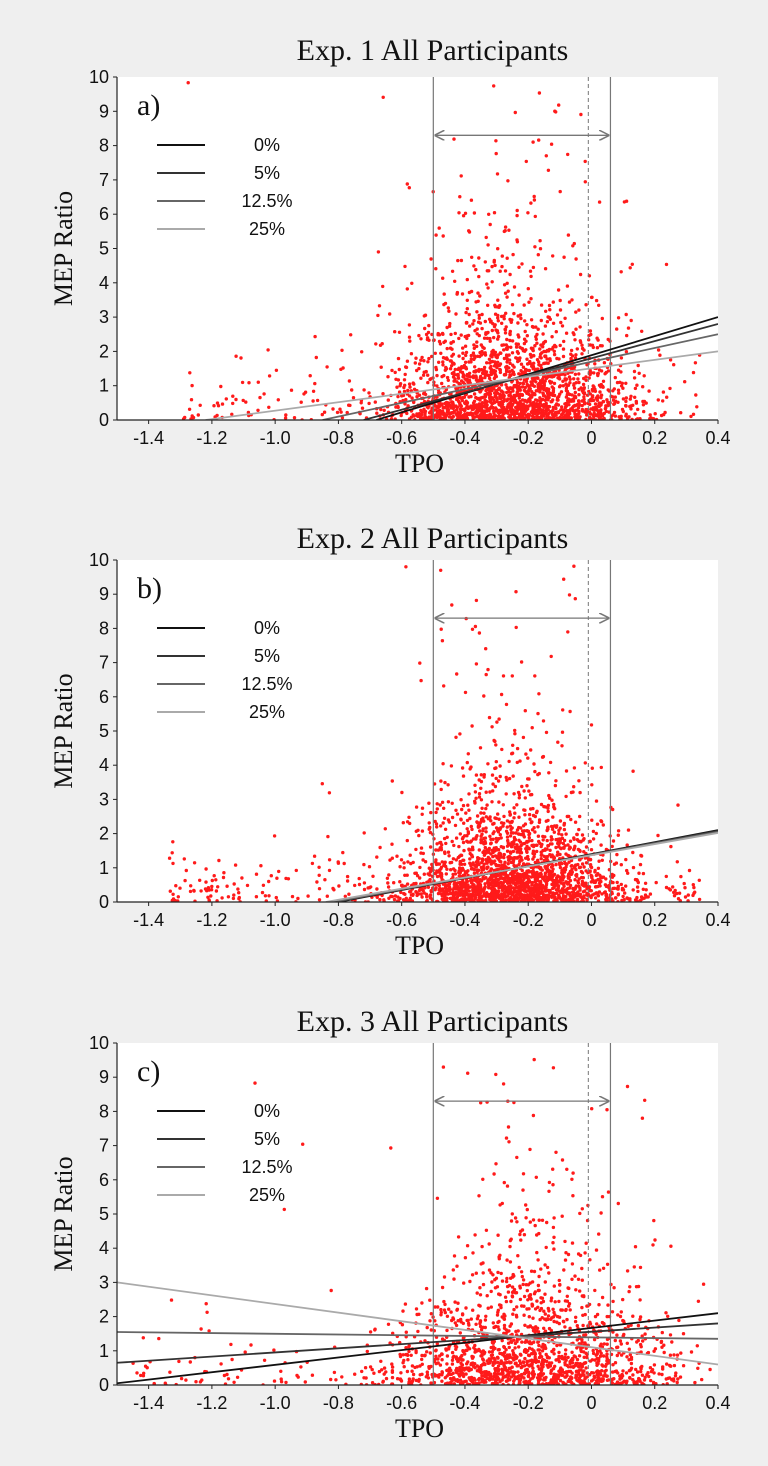 The height and width of the screenshot is (1466, 768). What do you see at coordinates (148, 920) in the screenshot?
I see `x-tick-label: -1.4` at bounding box center [148, 920].